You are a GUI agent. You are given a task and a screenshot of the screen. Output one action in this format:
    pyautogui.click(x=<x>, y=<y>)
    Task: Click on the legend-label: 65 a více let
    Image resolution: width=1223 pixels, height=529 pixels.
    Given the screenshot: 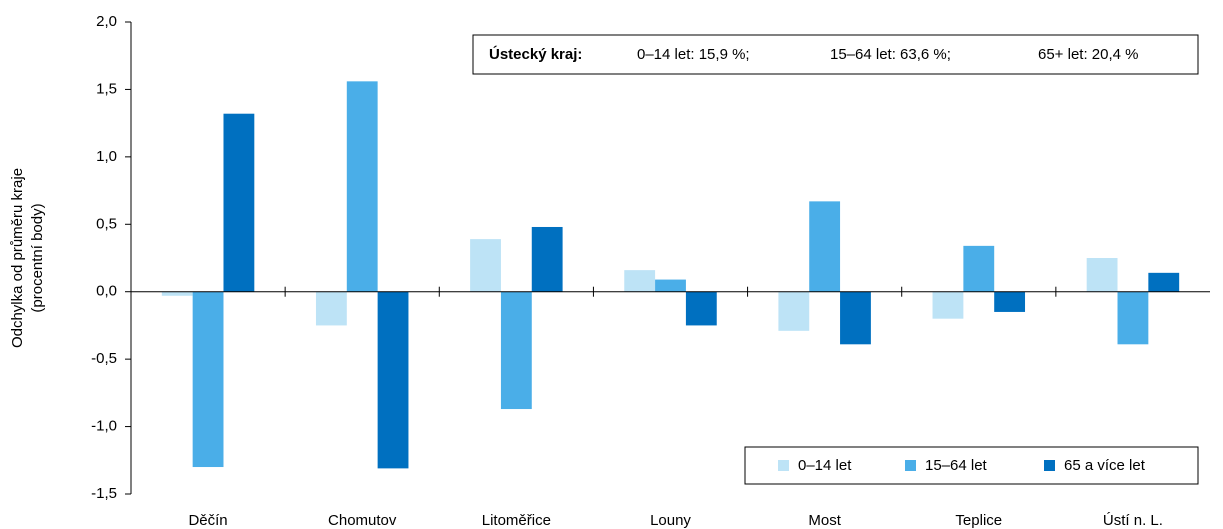 What is the action you would take?
    pyautogui.click(x=1105, y=465)
    